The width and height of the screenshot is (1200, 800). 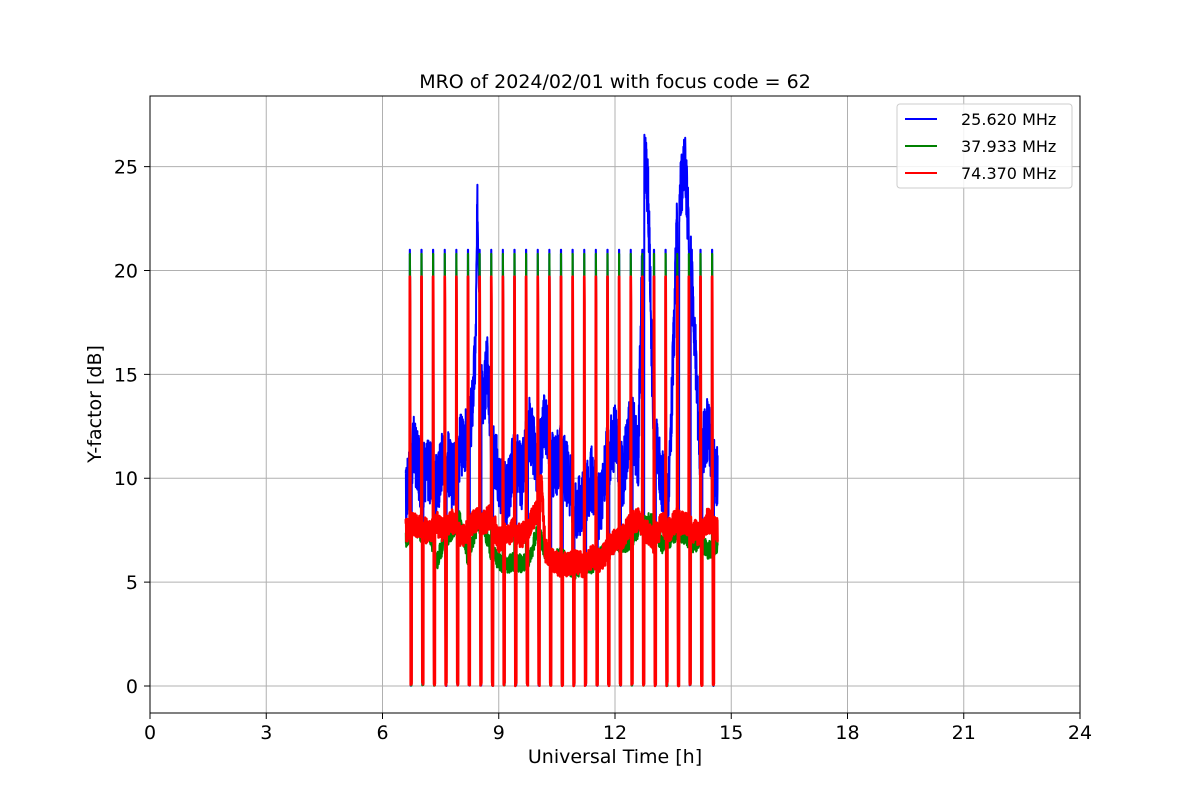 I want to click on legend-box, so click(x=984, y=146).